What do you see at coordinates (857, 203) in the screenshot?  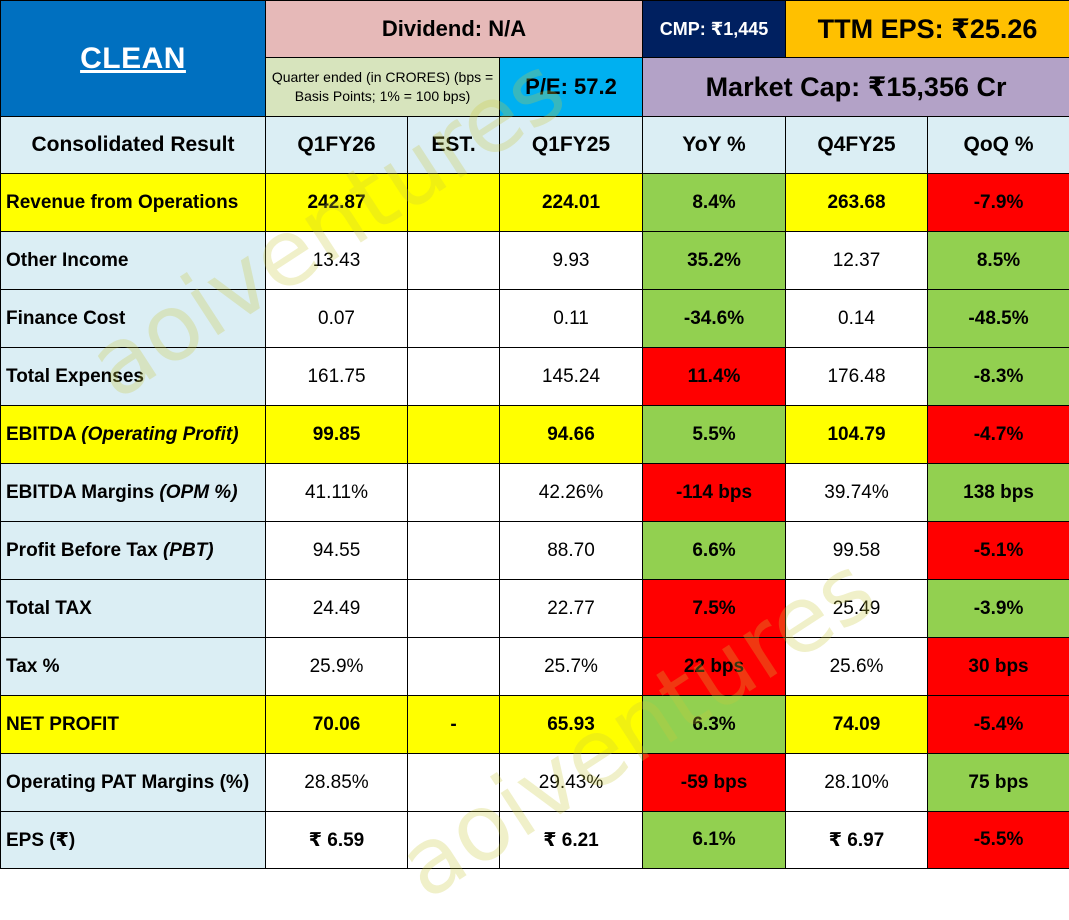 I see `cell-q4fy25: 263.68` at bounding box center [857, 203].